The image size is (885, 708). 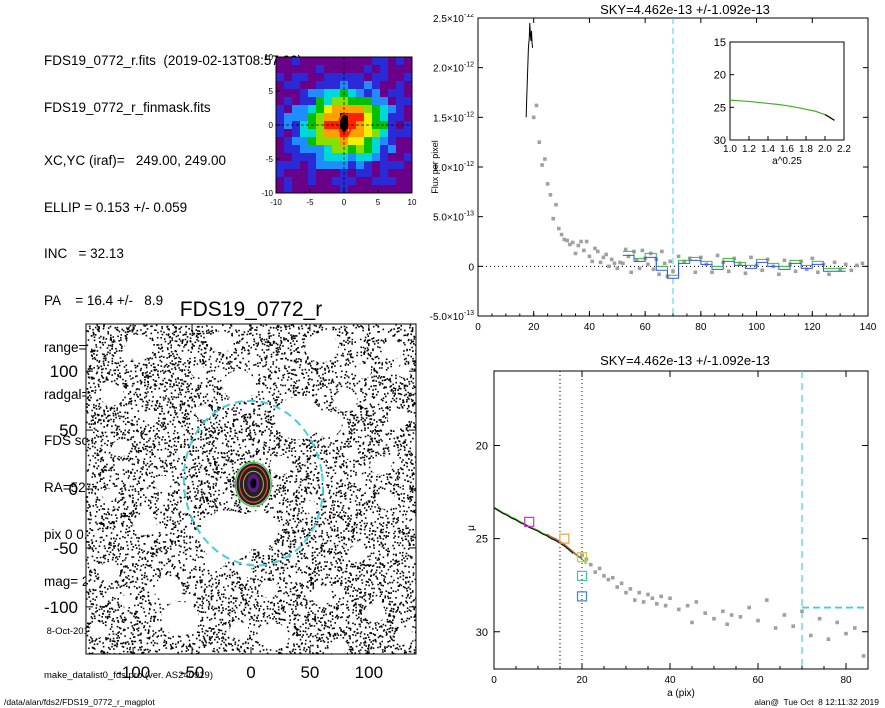 What do you see at coordinates (844, 149) in the screenshot?
I see `inset-xtick-label: 2.2` at bounding box center [844, 149].